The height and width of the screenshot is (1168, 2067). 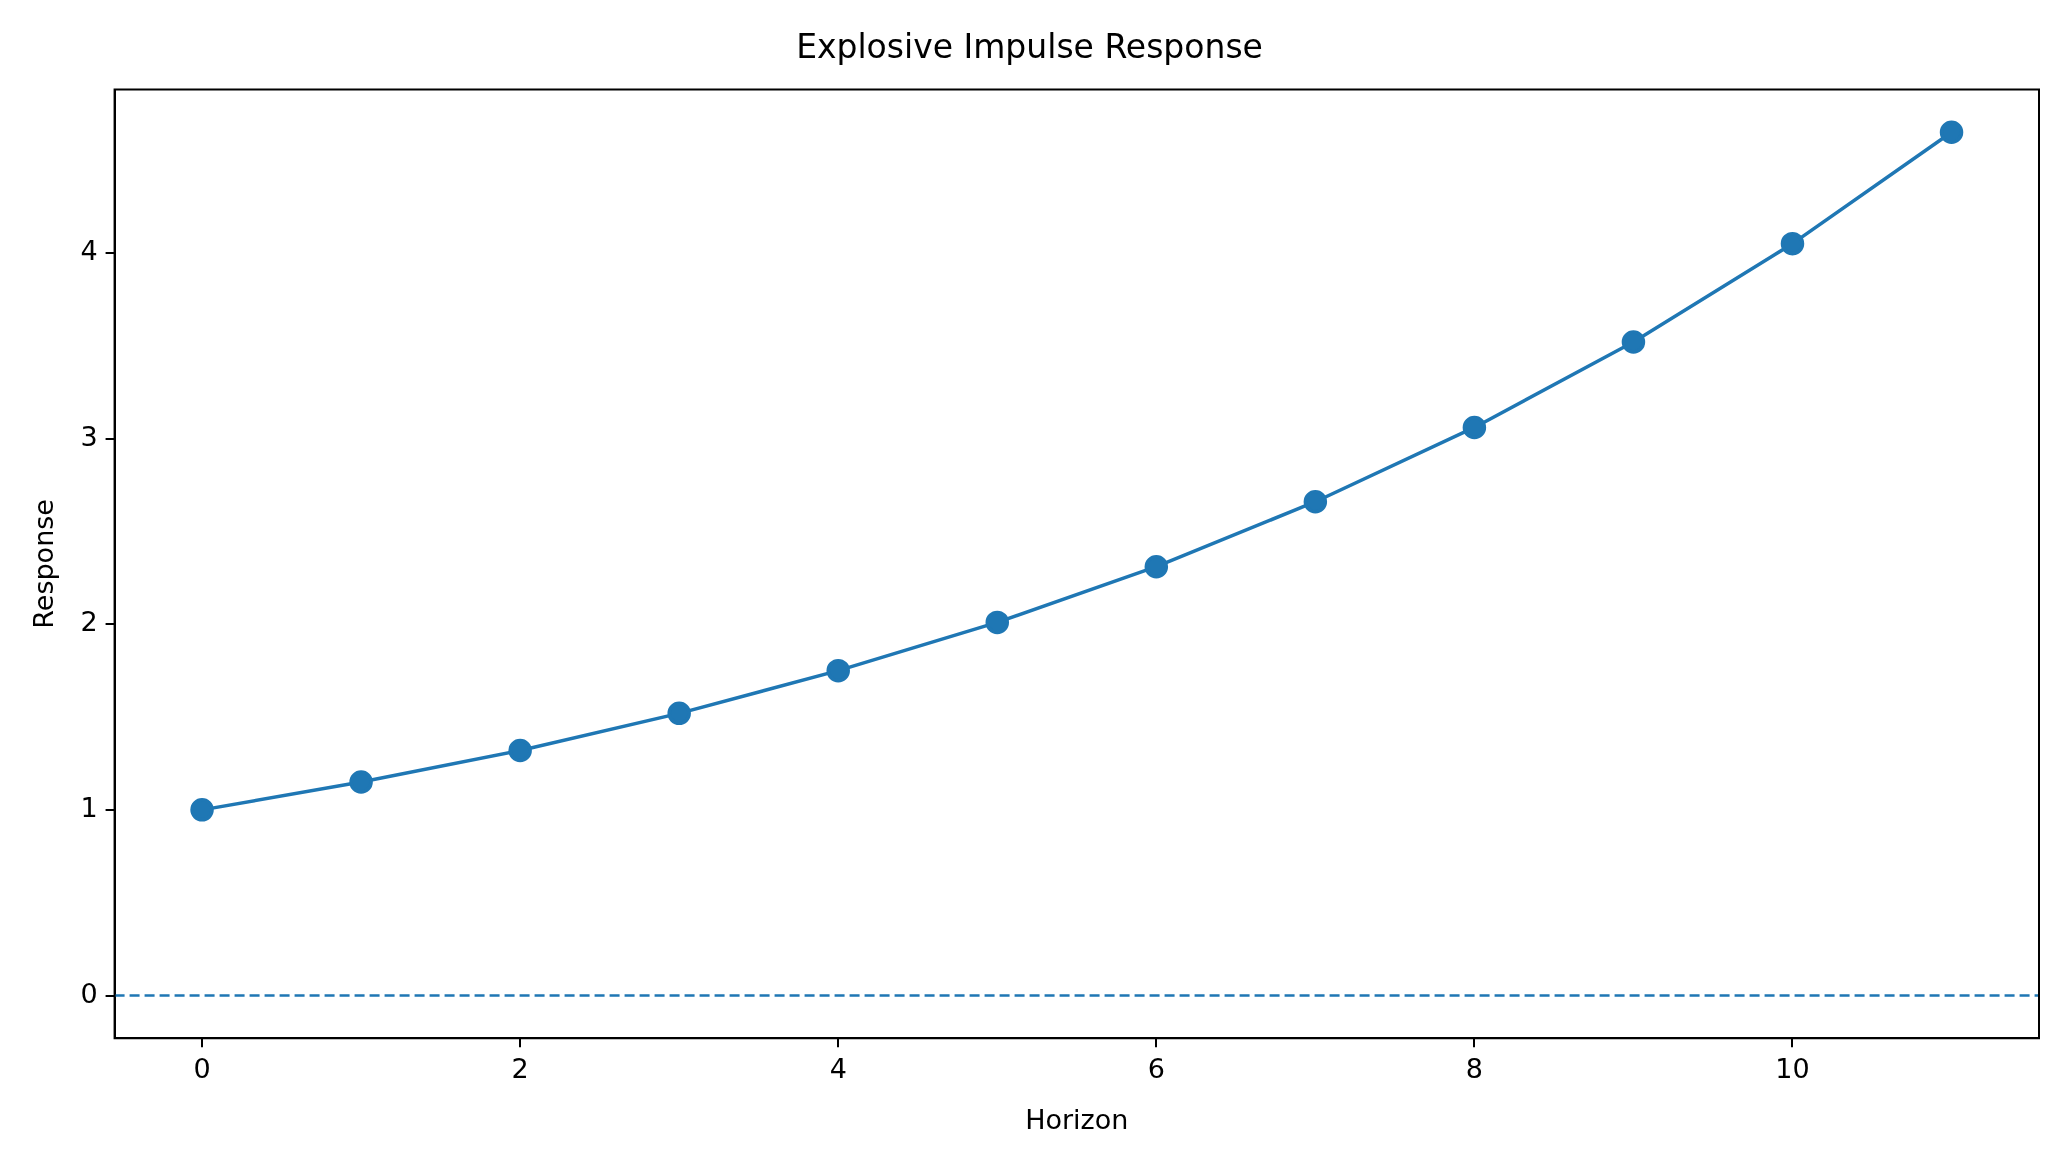 What do you see at coordinates (1029, 47) in the screenshot?
I see `chart-title: Explosive Impulse Response` at bounding box center [1029, 47].